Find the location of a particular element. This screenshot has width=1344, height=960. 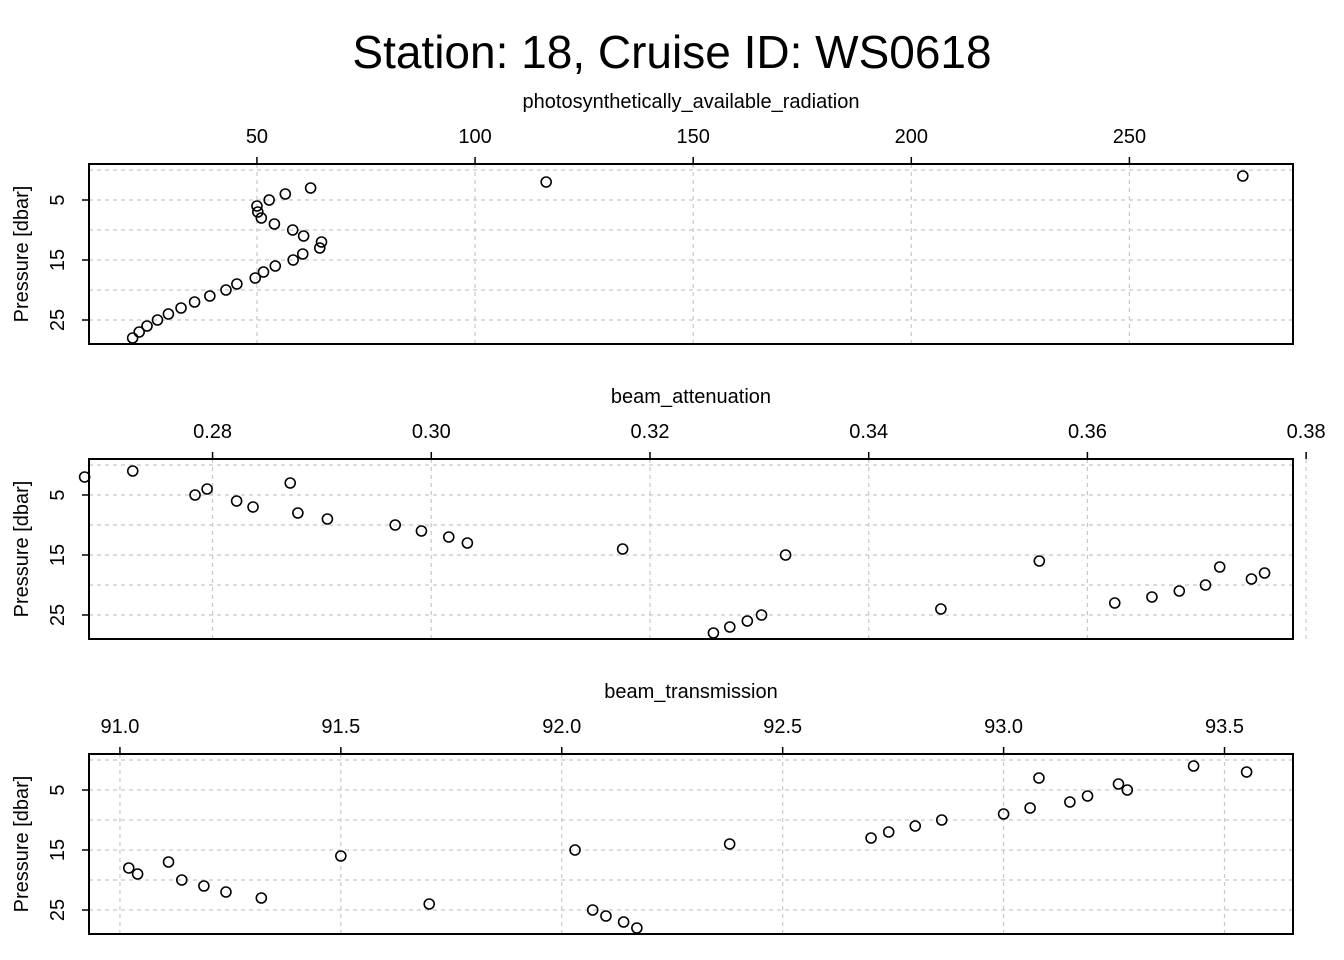

x-tick-label: 92.5 is located at coordinates (782, 727).